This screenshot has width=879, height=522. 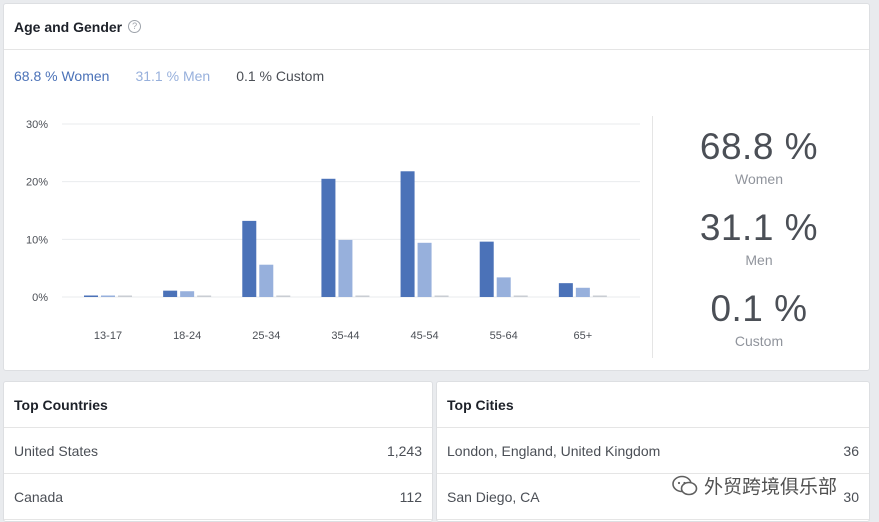 I want to click on stat-custom: 0.1 % Custom, so click(x=759, y=319).